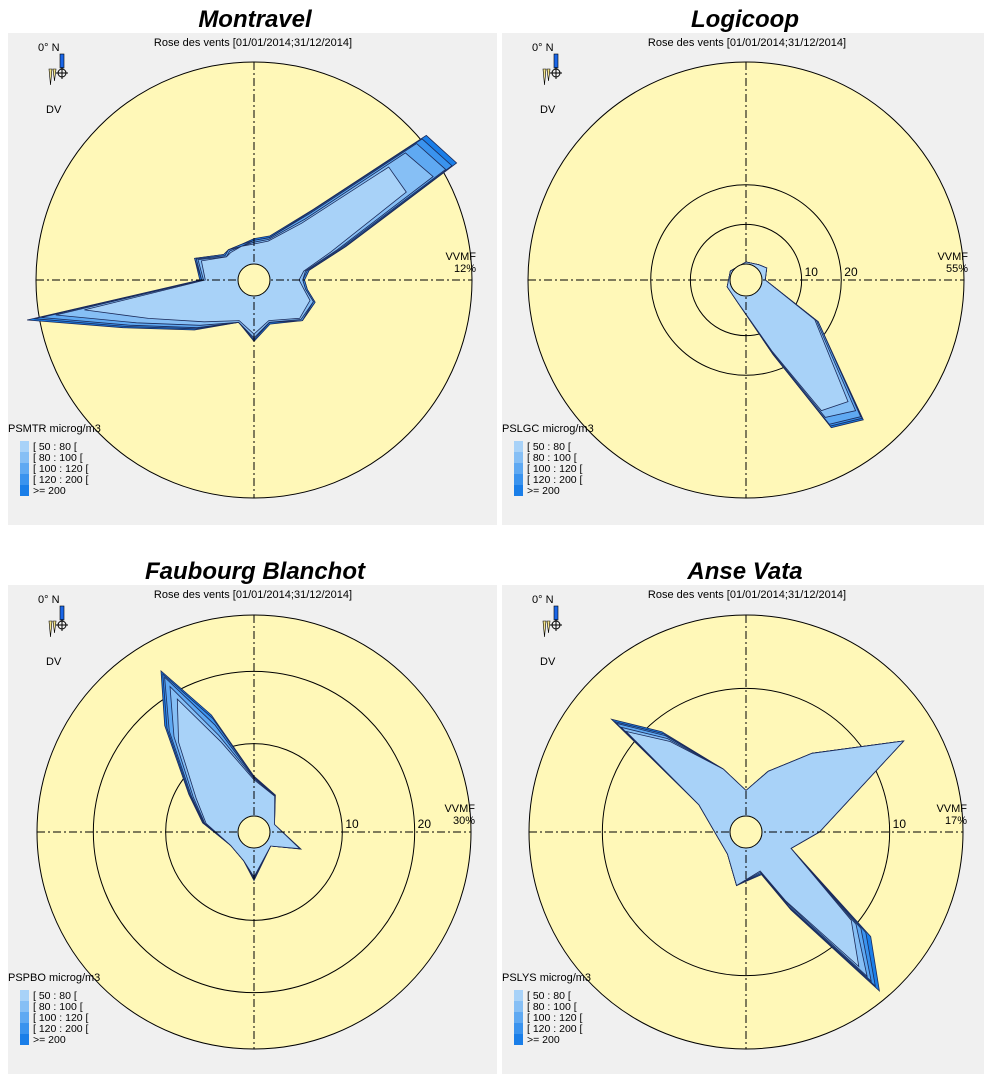 Image resolution: width=984 pixels, height=1074 pixels. What do you see at coordinates (956, 821) in the screenshot?
I see `max-percent-label: 17%` at bounding box center [956, 821].